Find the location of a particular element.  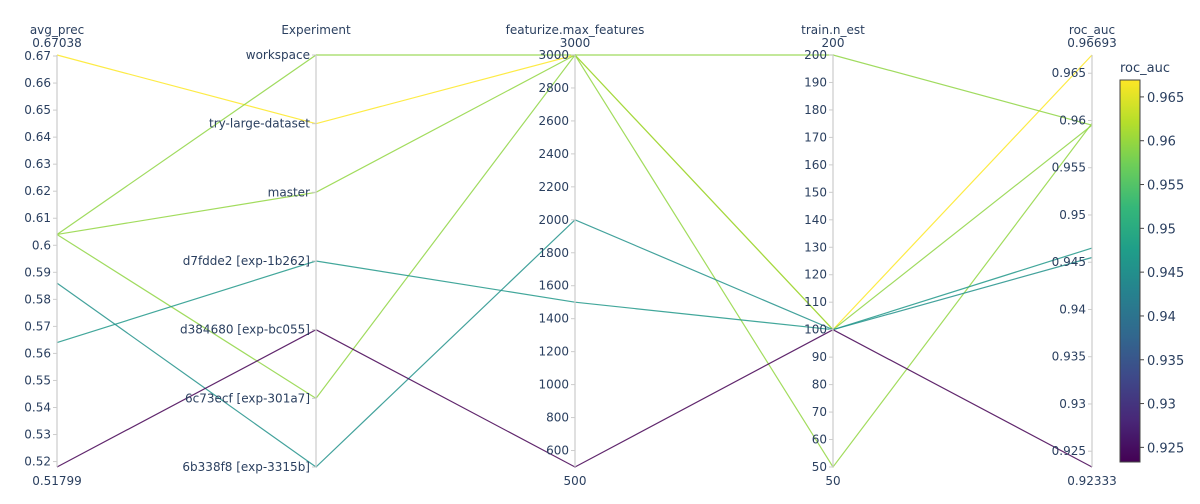

axis-tick-label: 0.6 is located at coordinates (41, 245).